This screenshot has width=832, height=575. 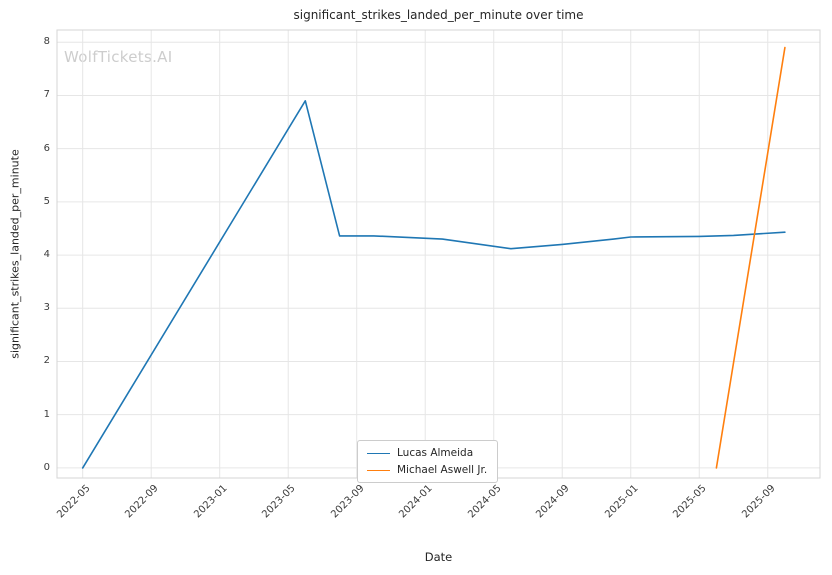 I want to click on x-axis-label: Date, so click(x=438, y=557).